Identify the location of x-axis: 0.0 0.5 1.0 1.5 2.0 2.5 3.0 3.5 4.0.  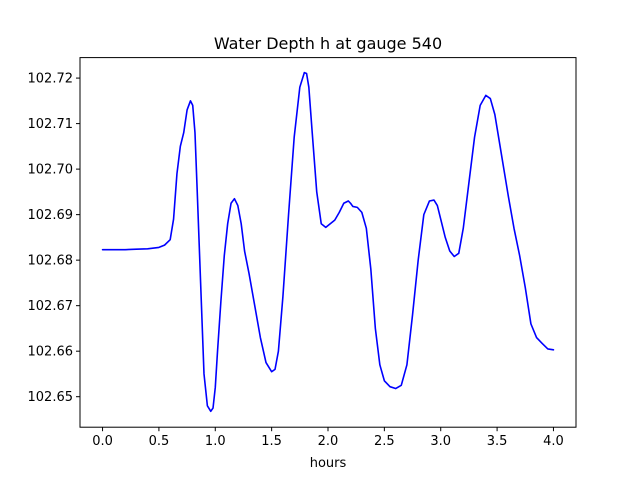
(328, 438).